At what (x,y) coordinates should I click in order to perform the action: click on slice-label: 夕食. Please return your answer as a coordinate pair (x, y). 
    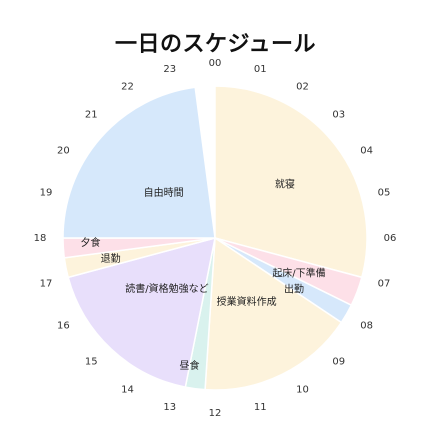
    Looking at the image, I should click on (91, 242).